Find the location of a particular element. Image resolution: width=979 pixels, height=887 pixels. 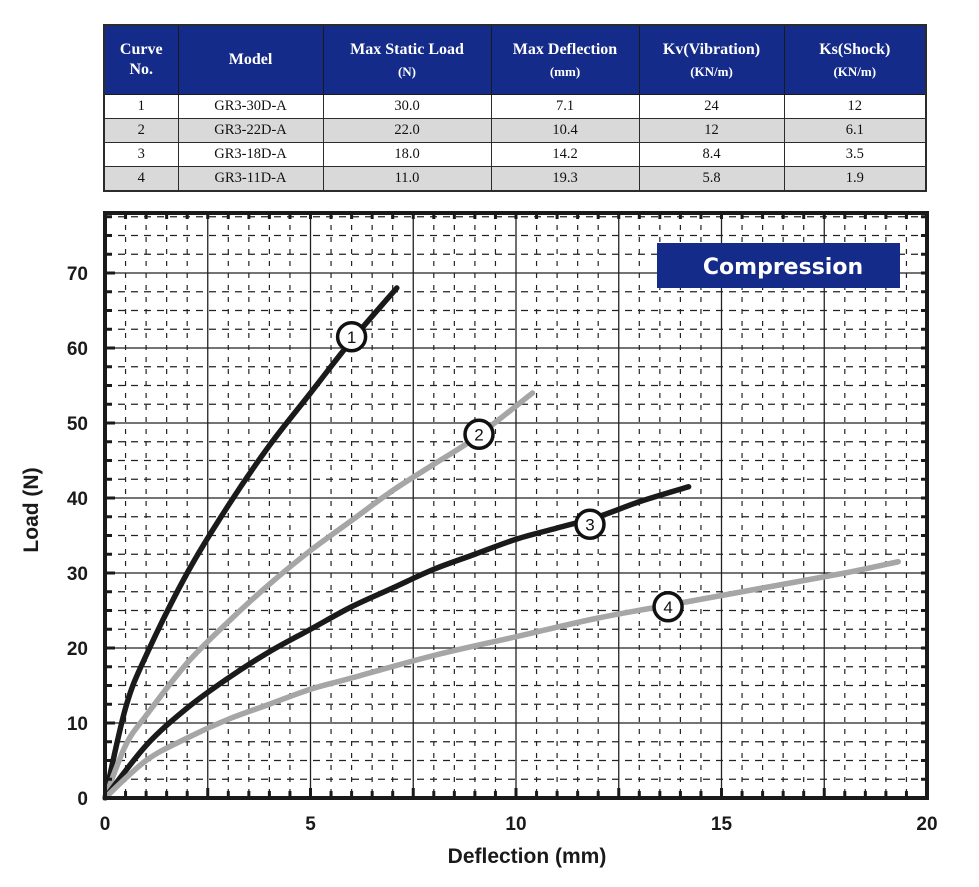

header-max-static-load: Max Static Load (N) is located at coordinates (407, 59).